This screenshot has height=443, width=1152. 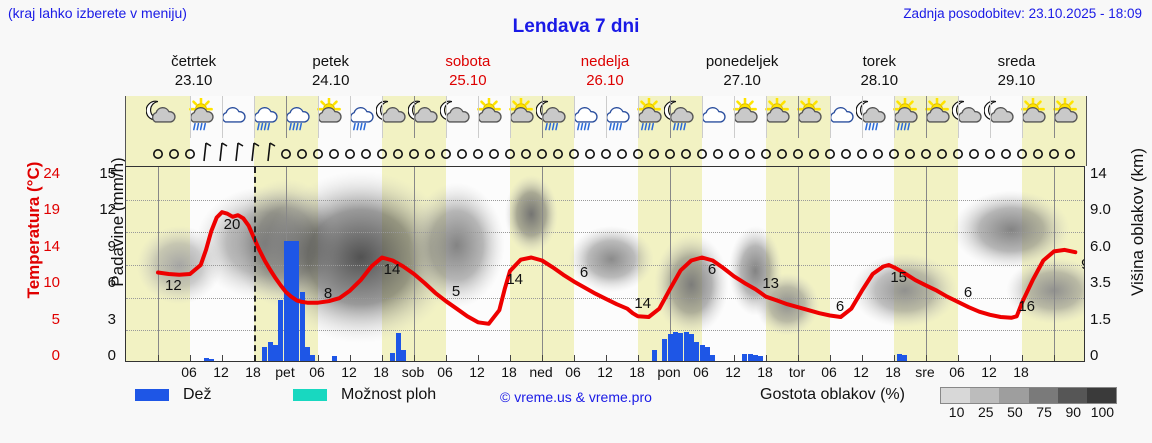 I want to click on temperature-label: 9, so click(x=1082, y=264).